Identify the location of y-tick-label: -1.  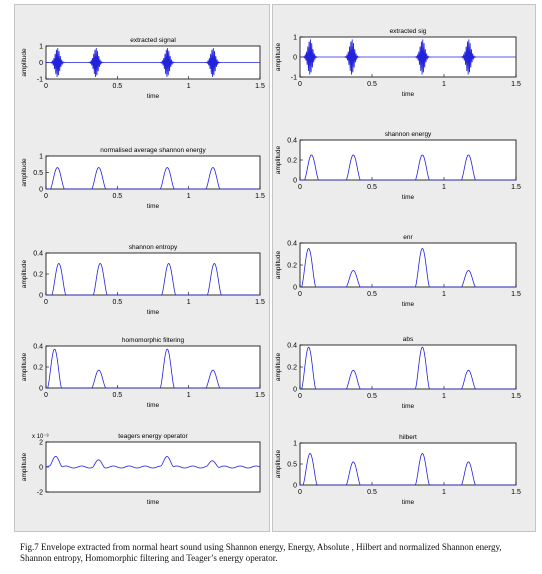
(294, 78).